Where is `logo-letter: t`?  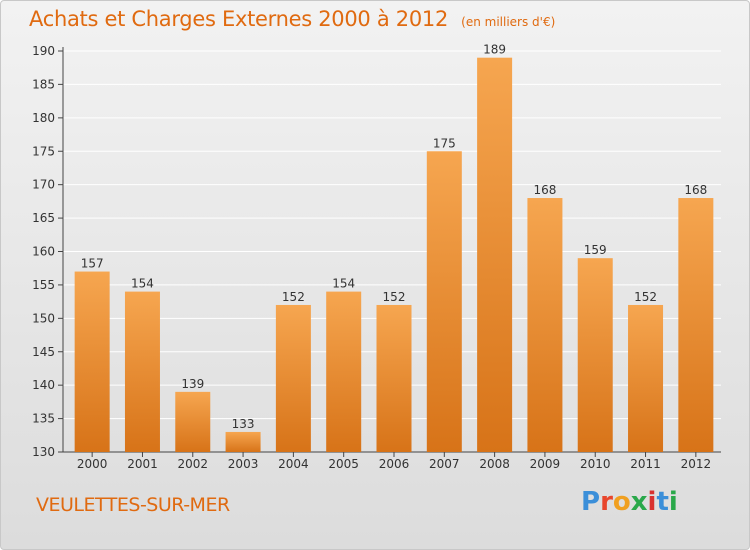 logo-letter: t is located at coordinates (662, 502).